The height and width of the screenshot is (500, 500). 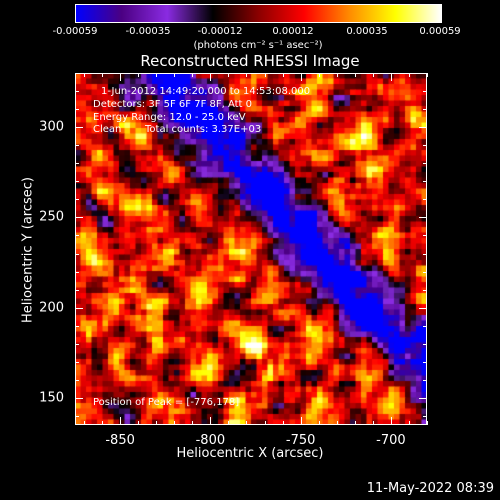 What do you see at coordinates (258, 13) in the screenshot?
I see `colorbar-gradient` at bounding box center [258, 13].